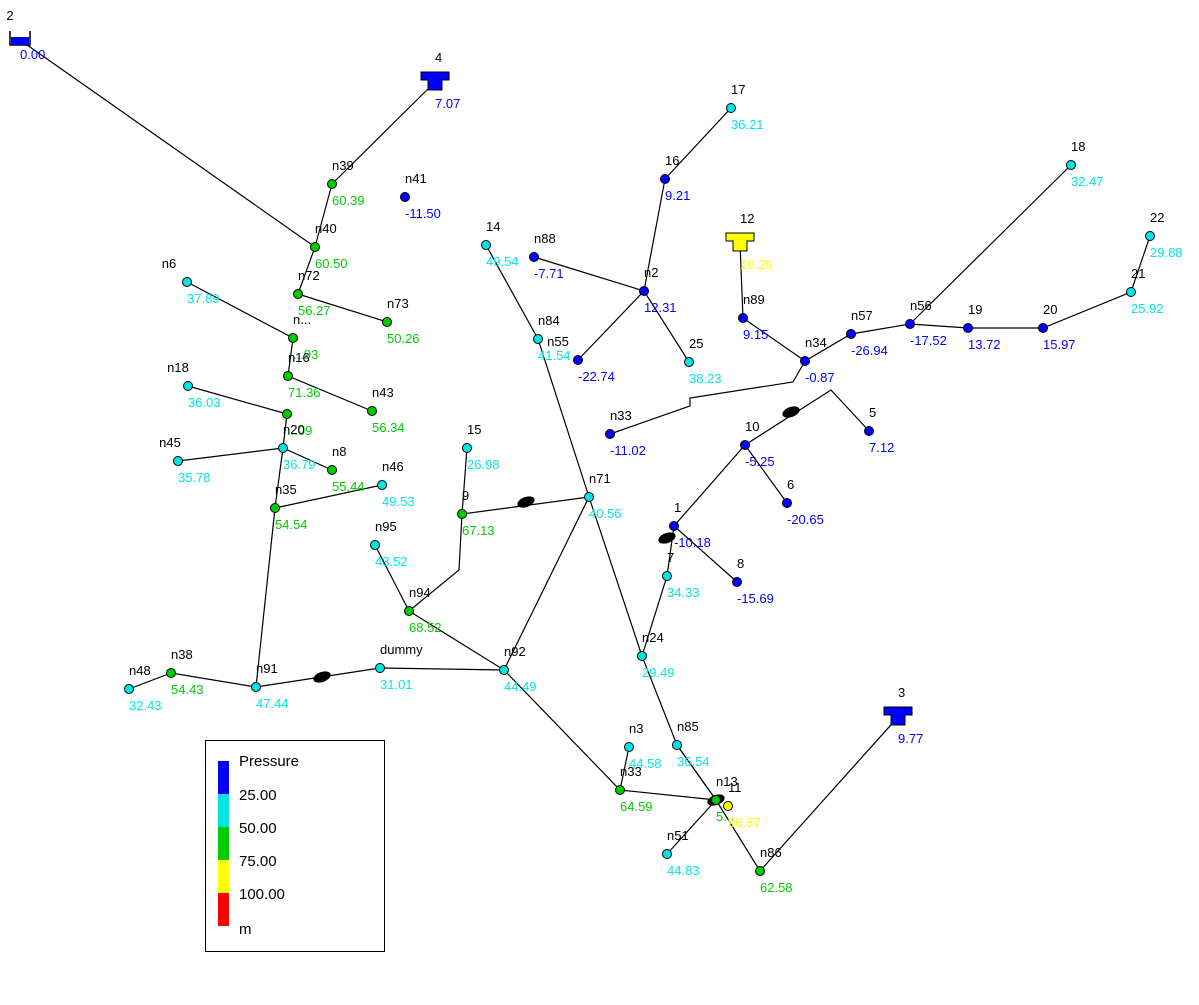 This screenshot has width=1199, height=1005. Describe the element at coordinates (1057, 327) in the screenshot. I see `network-node: 20 15.97` at that location.